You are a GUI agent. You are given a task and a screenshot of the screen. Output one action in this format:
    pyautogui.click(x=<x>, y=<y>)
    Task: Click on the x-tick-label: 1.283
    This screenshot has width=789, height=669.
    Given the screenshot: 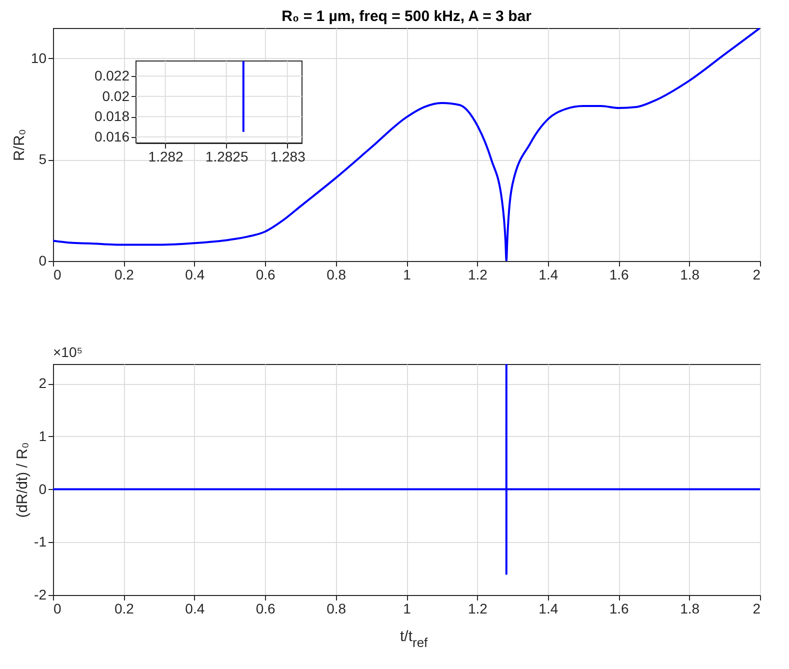 What is the action you would take?
    pyautogui.click(x=288, y=156)
    